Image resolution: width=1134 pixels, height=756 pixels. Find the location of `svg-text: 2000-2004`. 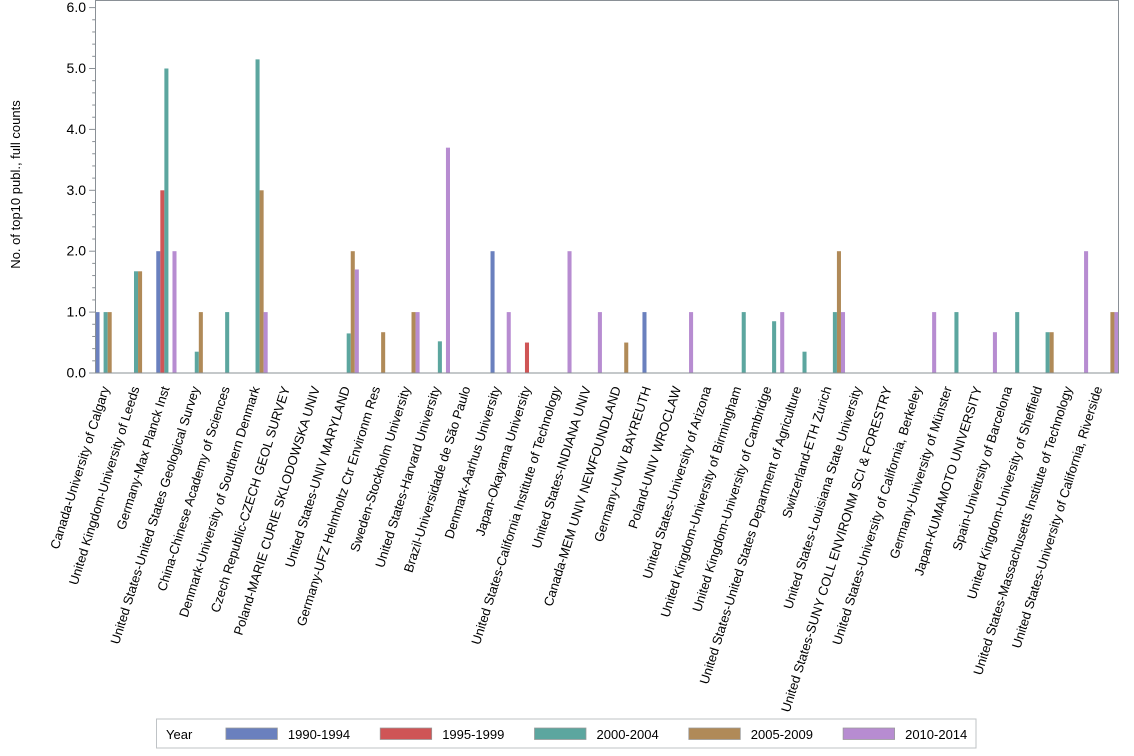

svg-text: 2000-2004 is located at coordinates (628, 734).